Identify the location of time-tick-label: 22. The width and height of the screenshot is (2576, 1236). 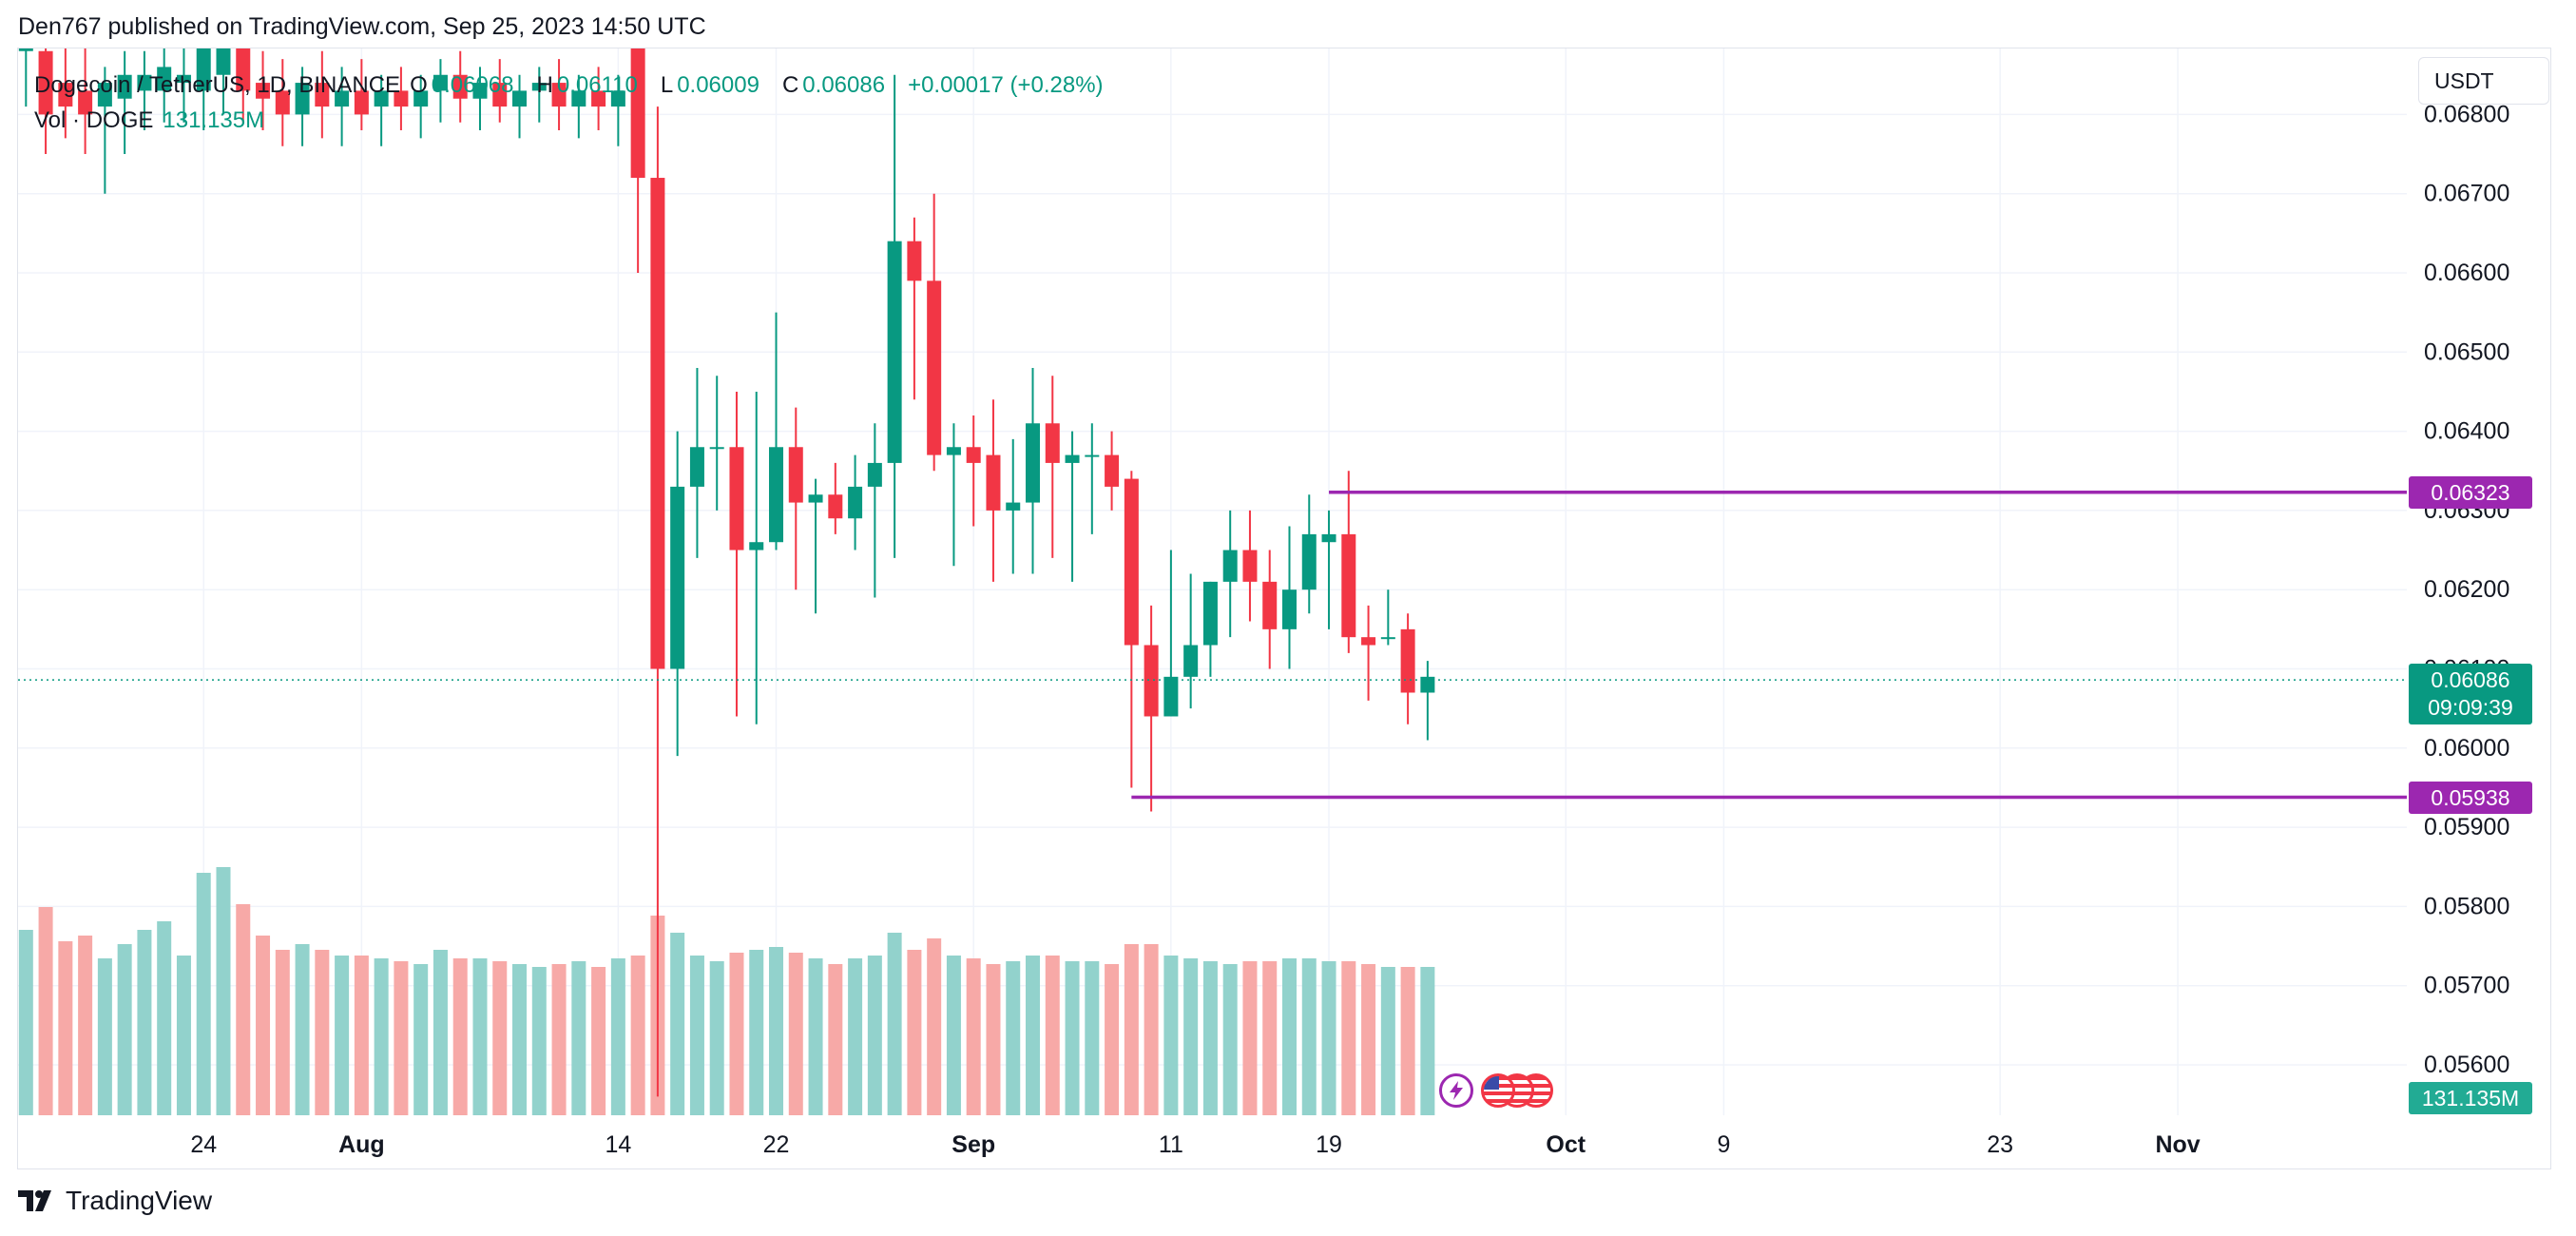
(776, 1144).